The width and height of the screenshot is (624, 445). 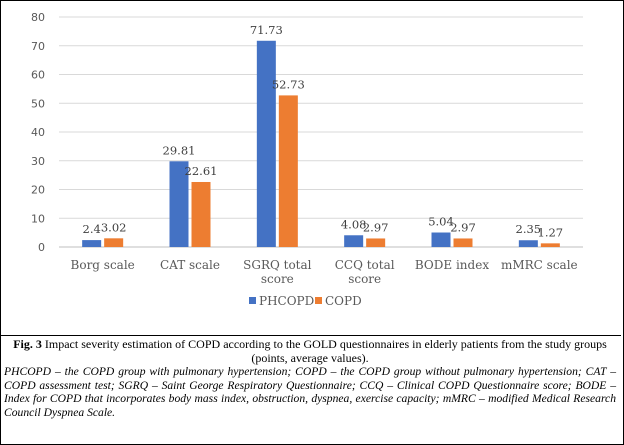 What do you see at coordinates (114, 227) in the screenshot?
I see `data-label: 3.02` at bounding box center [114, 227].